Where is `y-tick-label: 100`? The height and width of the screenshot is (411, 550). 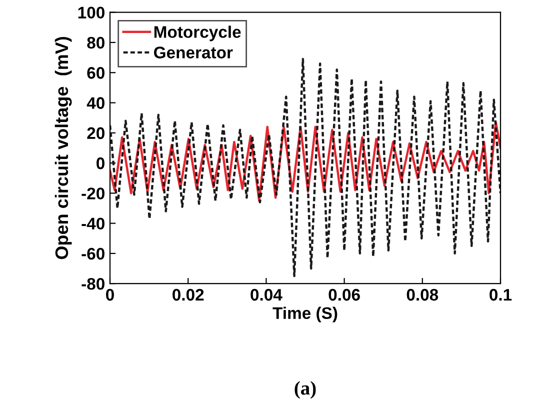 y-tick-label: 100 is located at coordinates (91, 12).